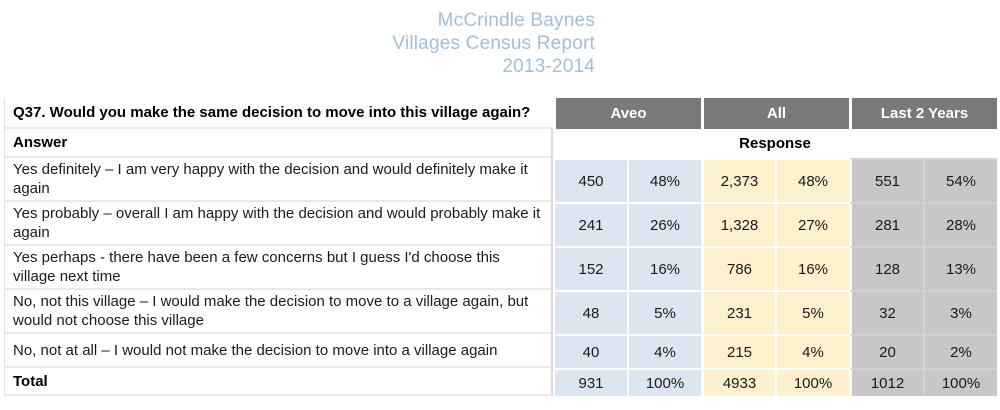 This screenshot has width=1000, height=410. Describe the element at coordinates (960, 351) in the screenshot. I see `last2-percent-cell: 2%` at that location.